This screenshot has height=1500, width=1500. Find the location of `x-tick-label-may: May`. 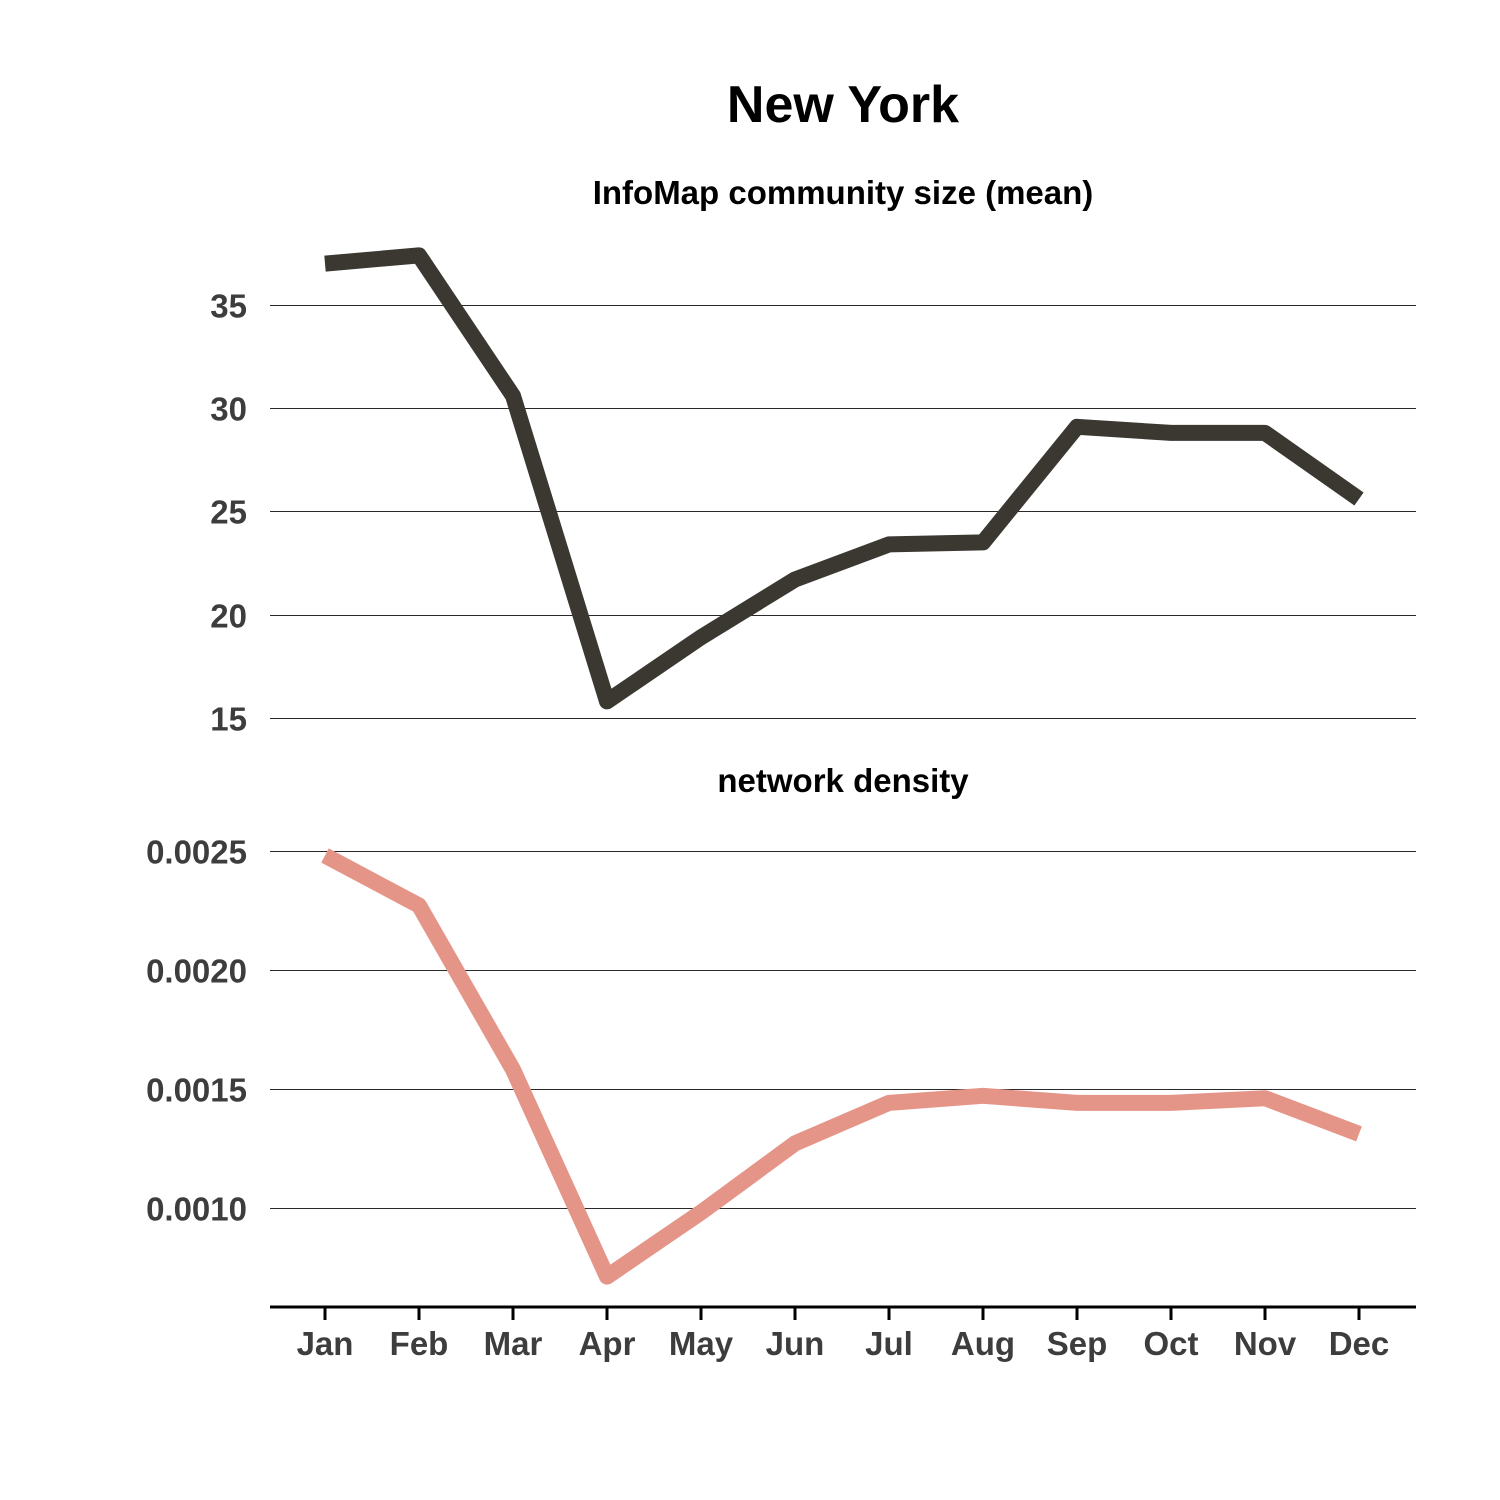

x-tick-label-may: May is located at coordinates (701, 1343).